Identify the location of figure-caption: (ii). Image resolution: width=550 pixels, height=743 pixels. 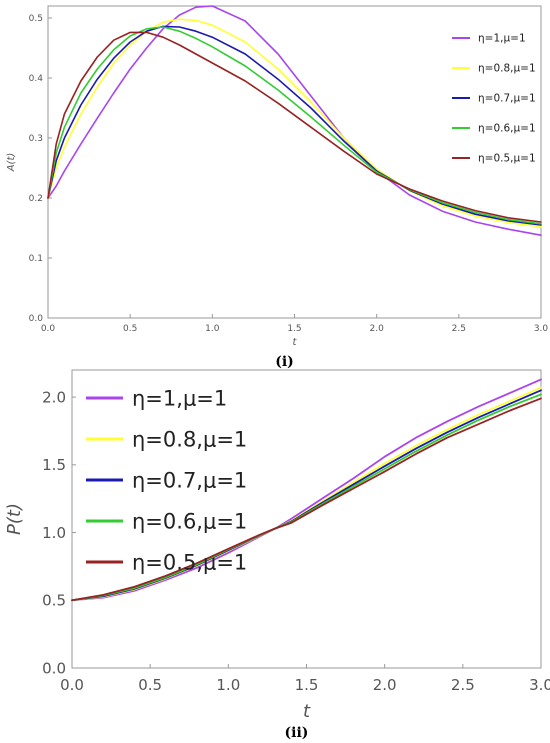
(297, 733).